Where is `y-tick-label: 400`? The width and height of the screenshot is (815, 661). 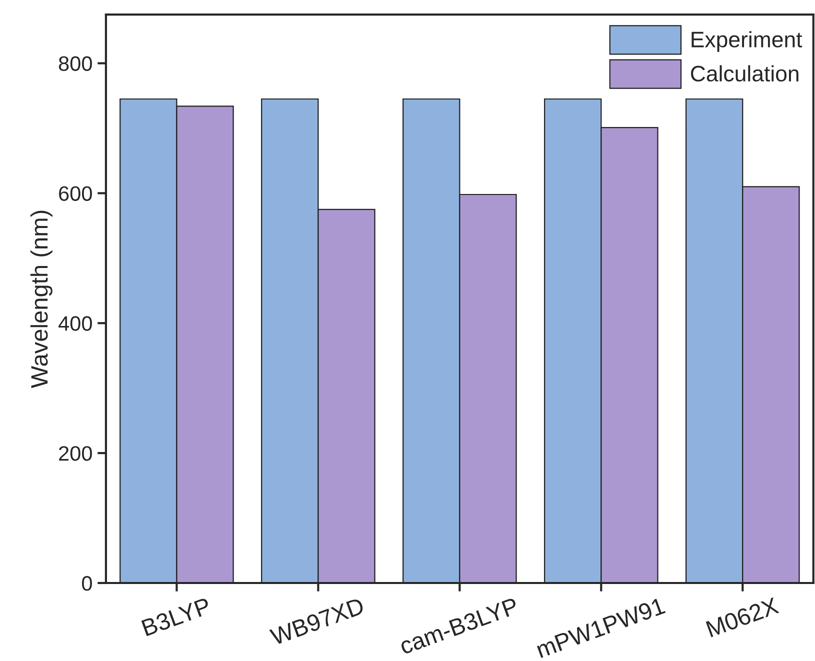 y-tick-label: 400 is located at coordinates (75, 323).